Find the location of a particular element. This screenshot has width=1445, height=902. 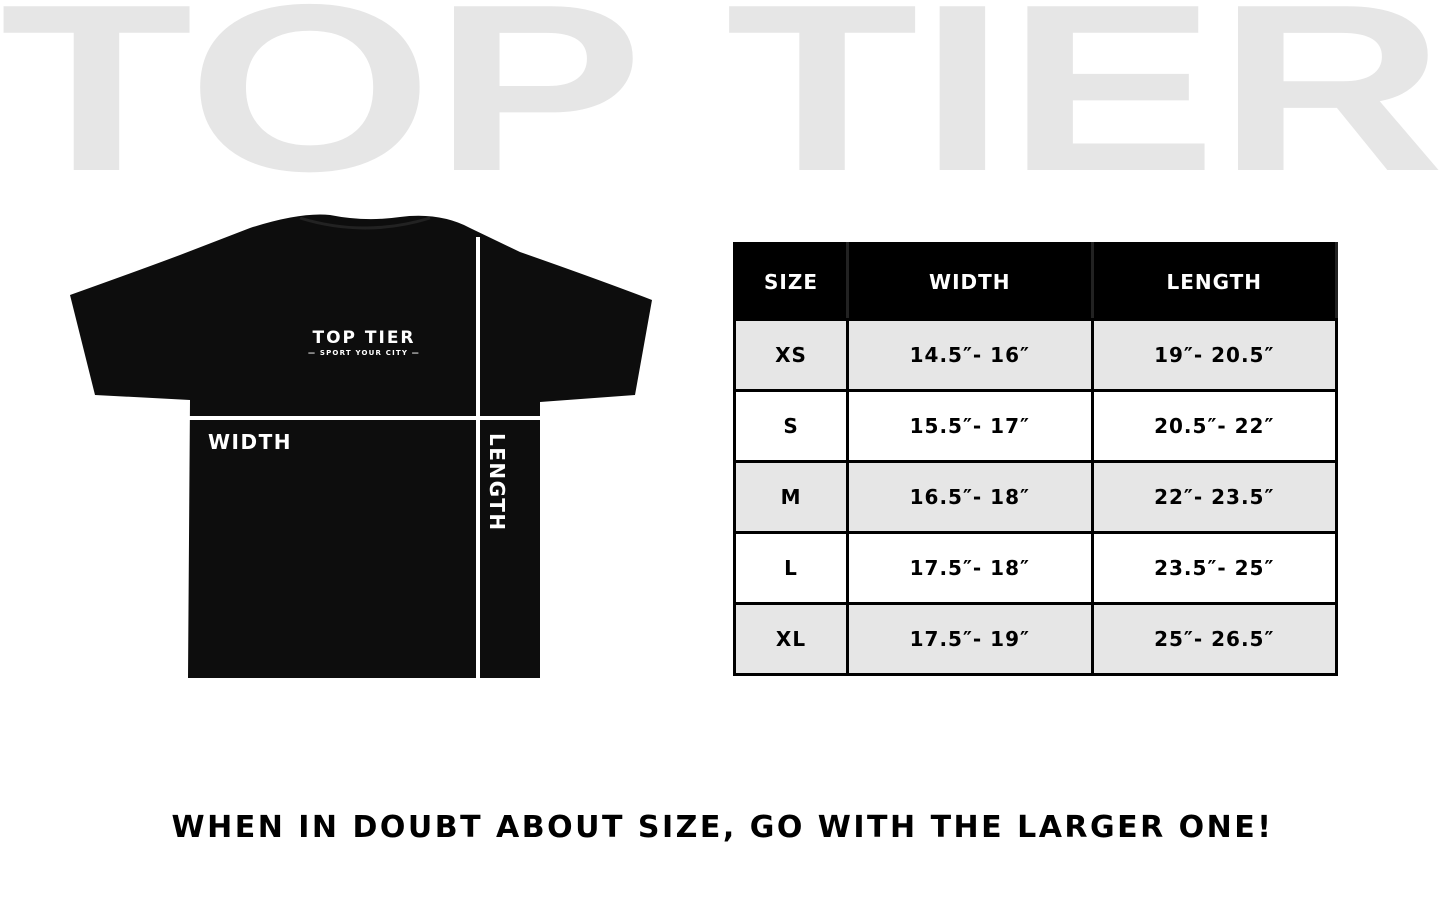

logo-tagline: — SPORT YOUR CITY — is located at coordinates (364, 353).